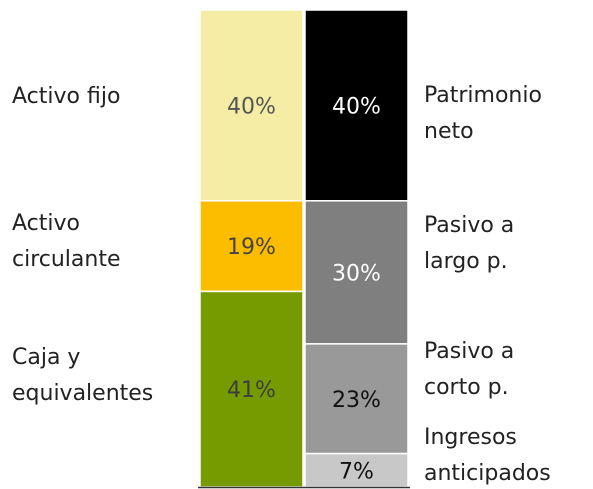 The width and height of the screenshot is (593, 489). Describe the element at coordinates (356, 471) in the screenshot. I see `value-label: 7%` at that location.